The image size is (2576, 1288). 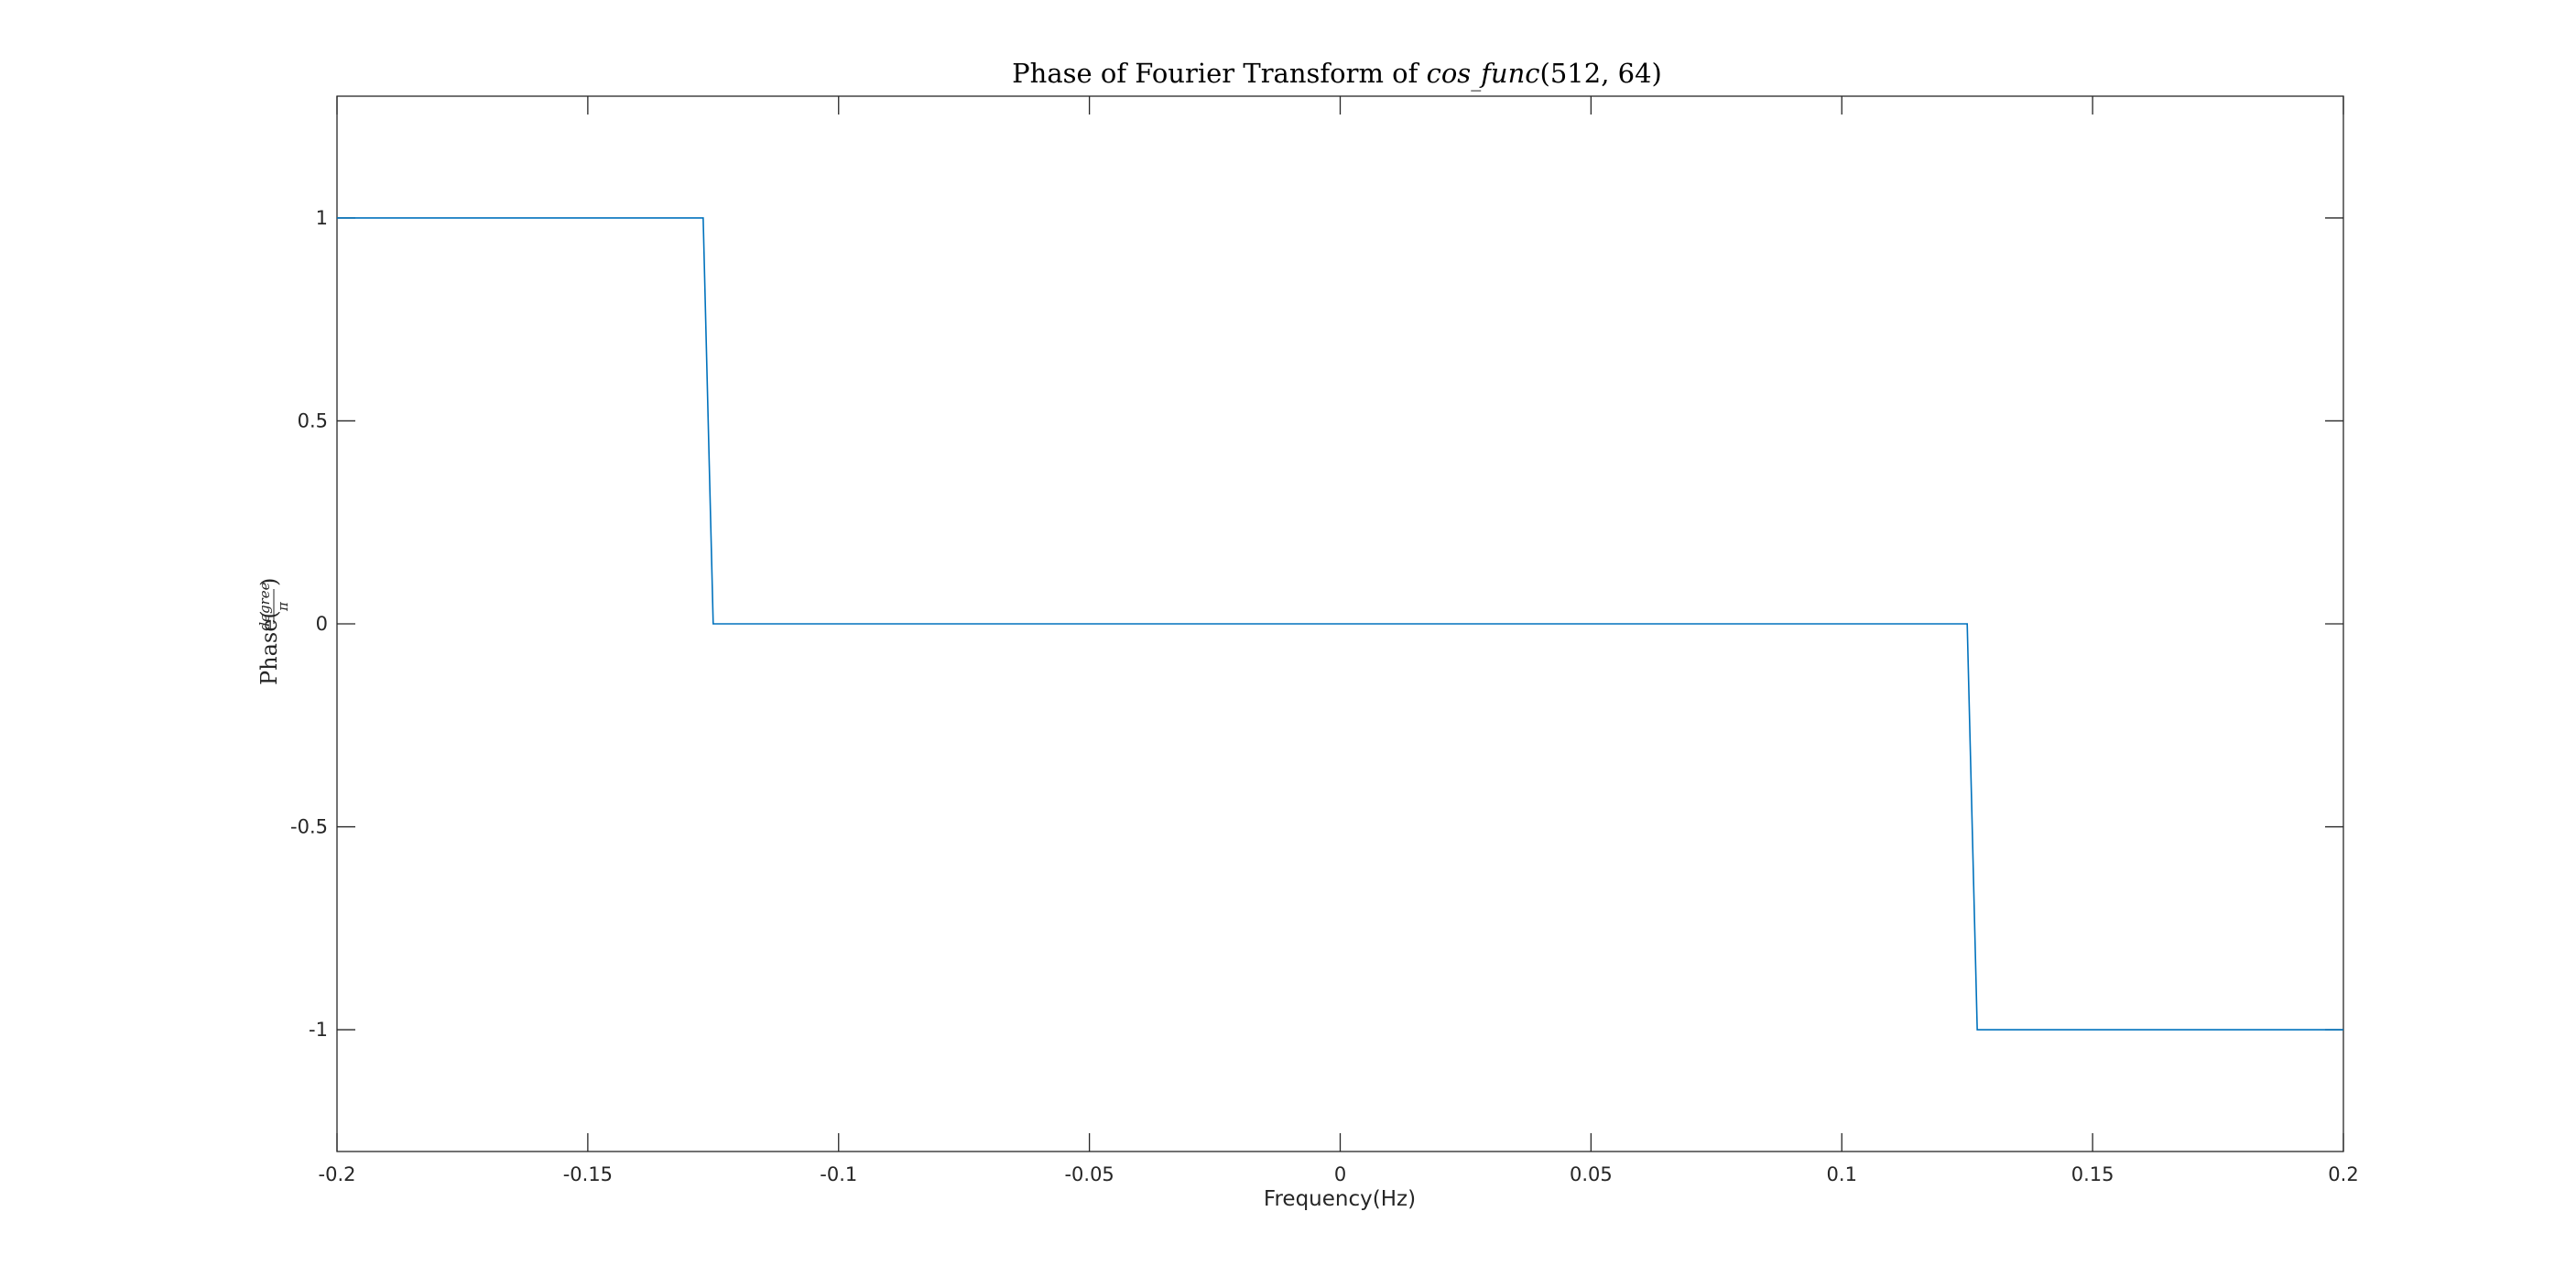 I want to click on x-tick-label: 0.2, so click(x=2343, y=1174).